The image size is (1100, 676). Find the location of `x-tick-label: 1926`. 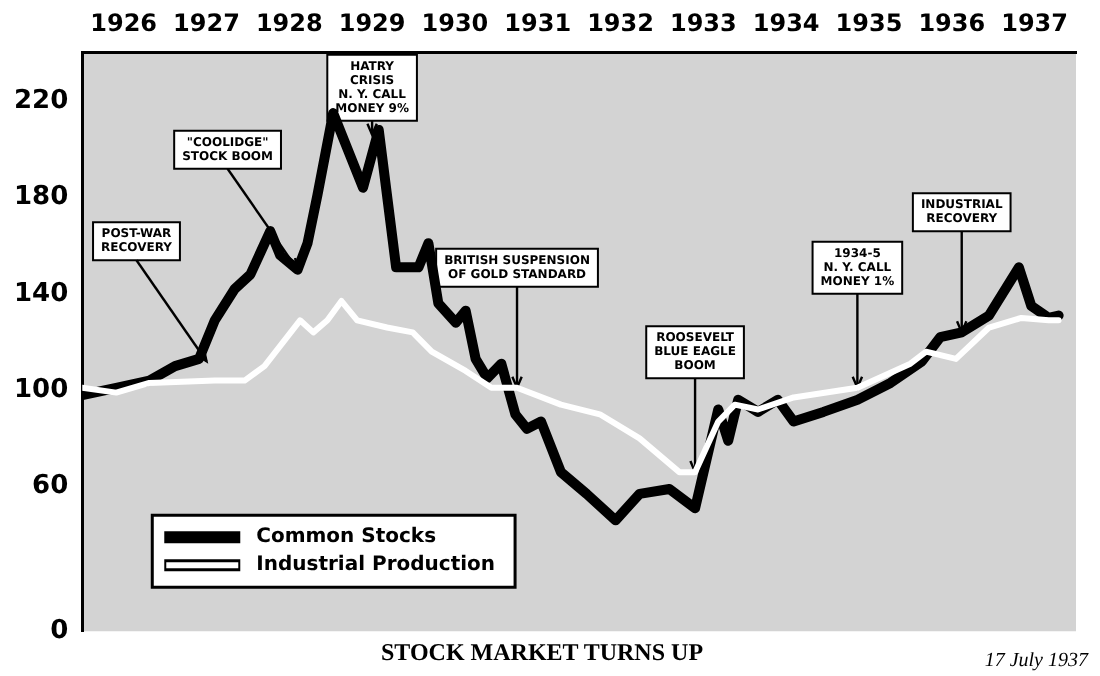

x-tick-label: 1926 is located at coordinates (124, 22).